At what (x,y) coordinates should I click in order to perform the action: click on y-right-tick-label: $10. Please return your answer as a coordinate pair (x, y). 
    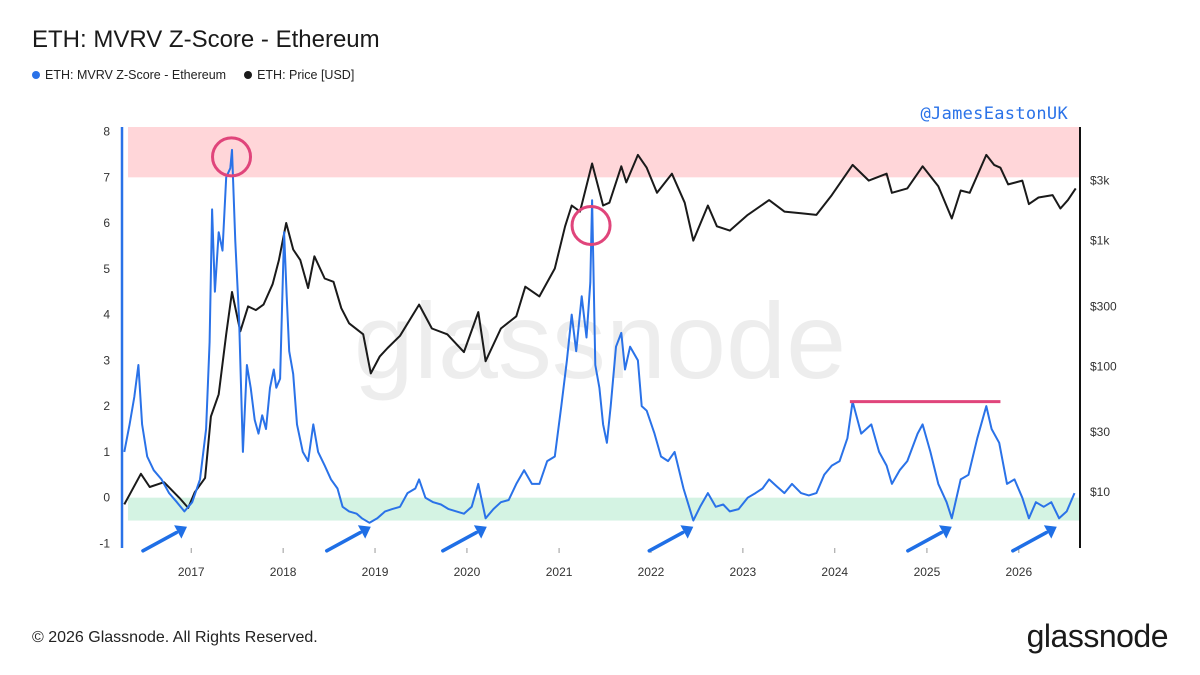
    Looking at the image, I should click on (1100, 492).